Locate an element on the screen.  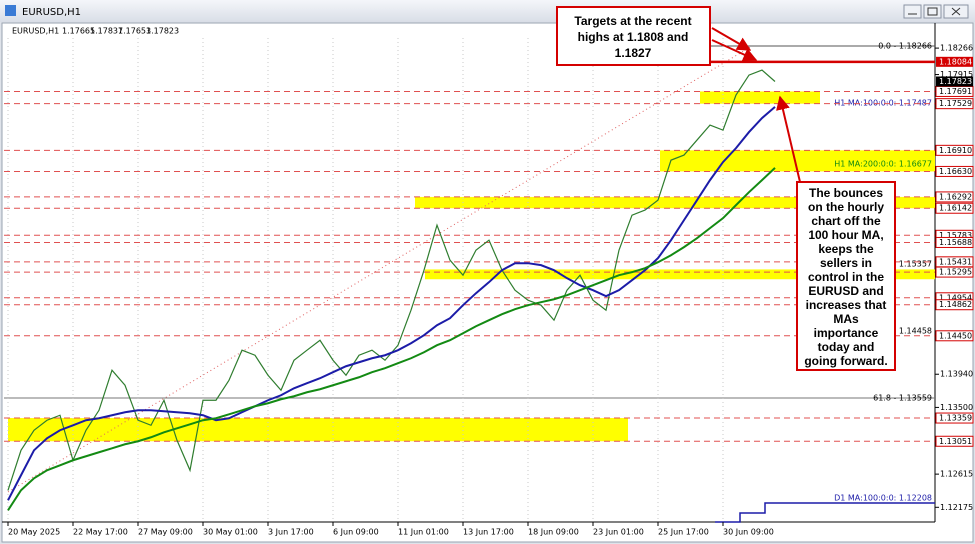
current-price-label: 1.17823 is located at coordinates (955, 81).